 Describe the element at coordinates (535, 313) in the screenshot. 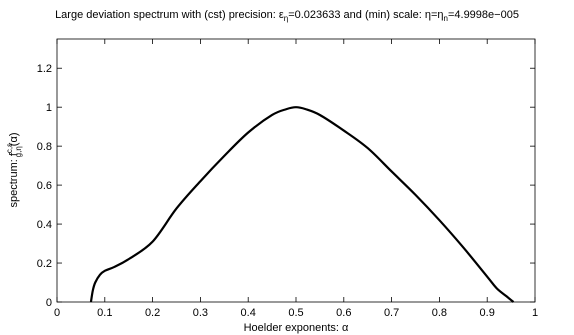

I see `x-tick-label: 1` at that location.